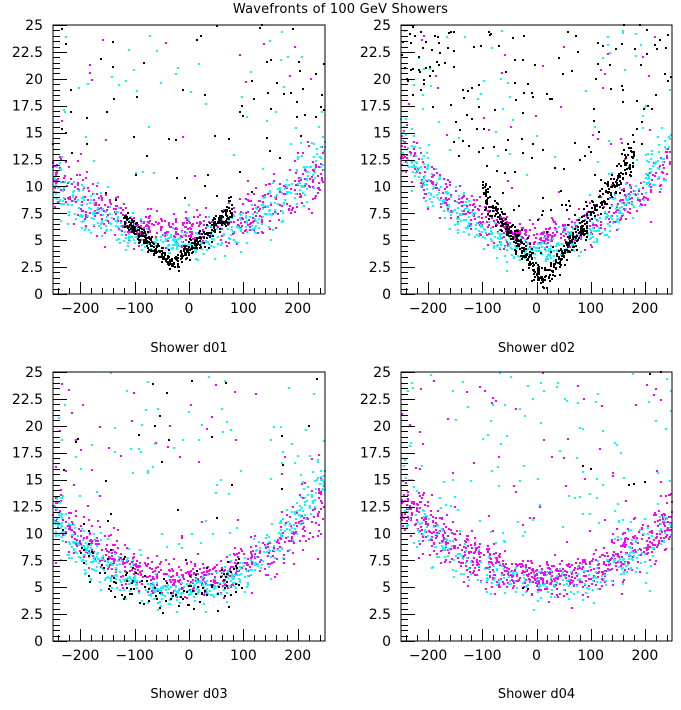 Image resolution: width=681 pixels, height=710 pixels. I want to click on y-tick-label: 15, so click(34, 481).